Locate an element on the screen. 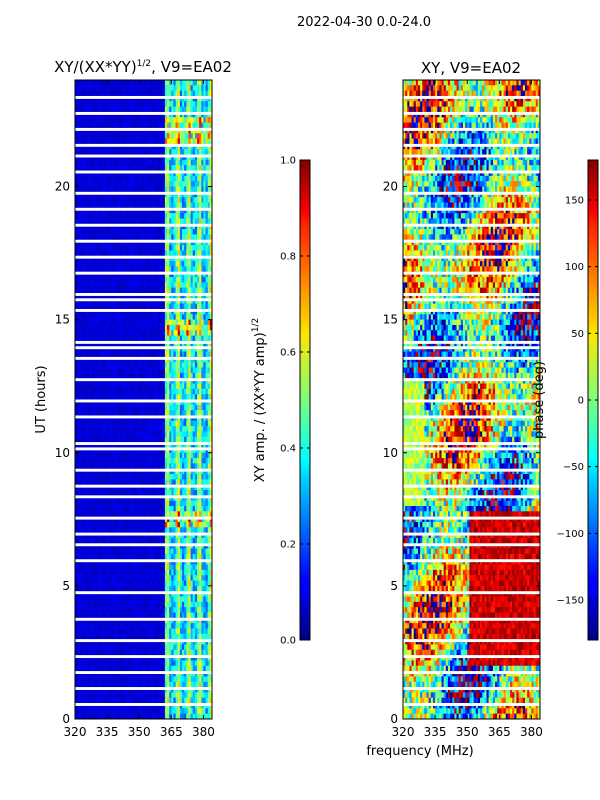 This screenshot has width=600, height=800. phase-colorbar-tick-label: −50 is located at coordinates (573, 467).